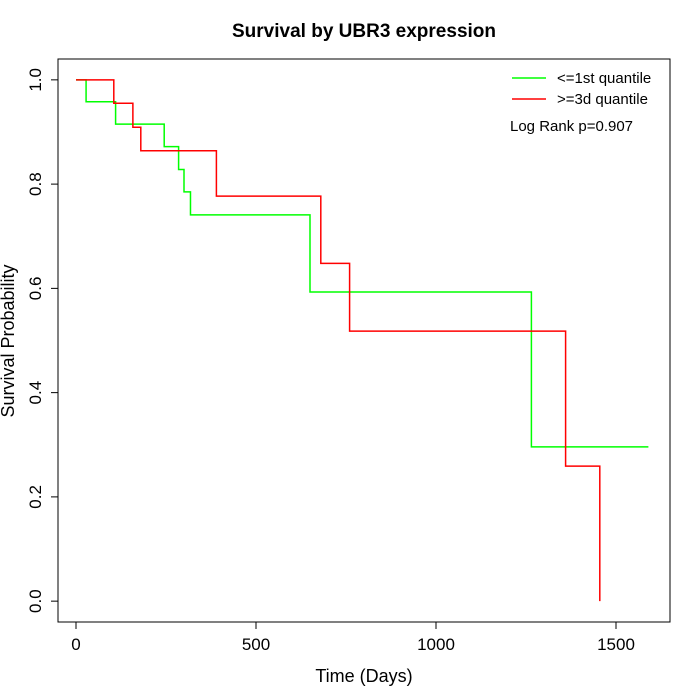  What do you see at coordinates (256, 644) in the screenshot?
I see `x-tick-label: 500` at bounding box center [256, 644].